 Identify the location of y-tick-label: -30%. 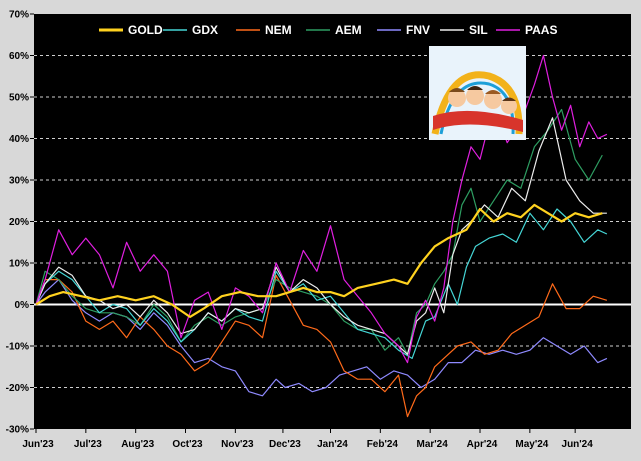
(17, 430).